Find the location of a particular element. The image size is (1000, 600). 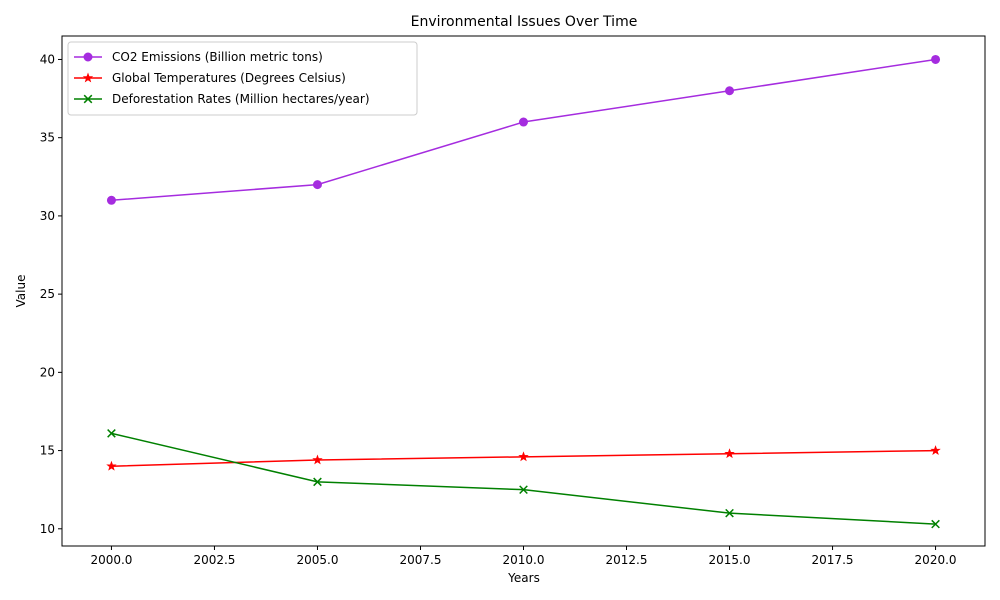

y-tick-label: 25 is located at coordinates (47, 294).